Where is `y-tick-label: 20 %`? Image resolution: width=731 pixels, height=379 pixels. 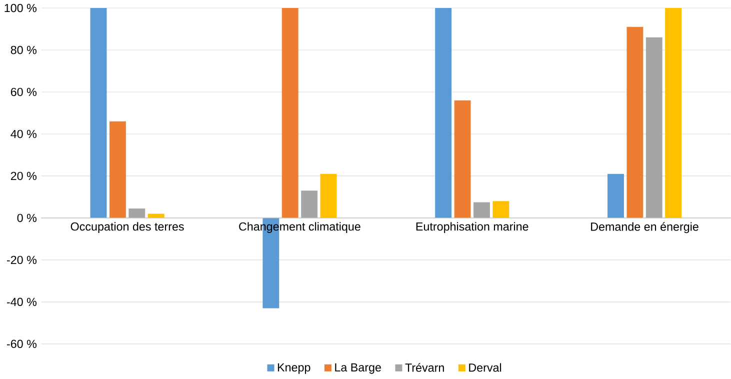
y-tick-label: 20 % is located at coordinates (23, 176).